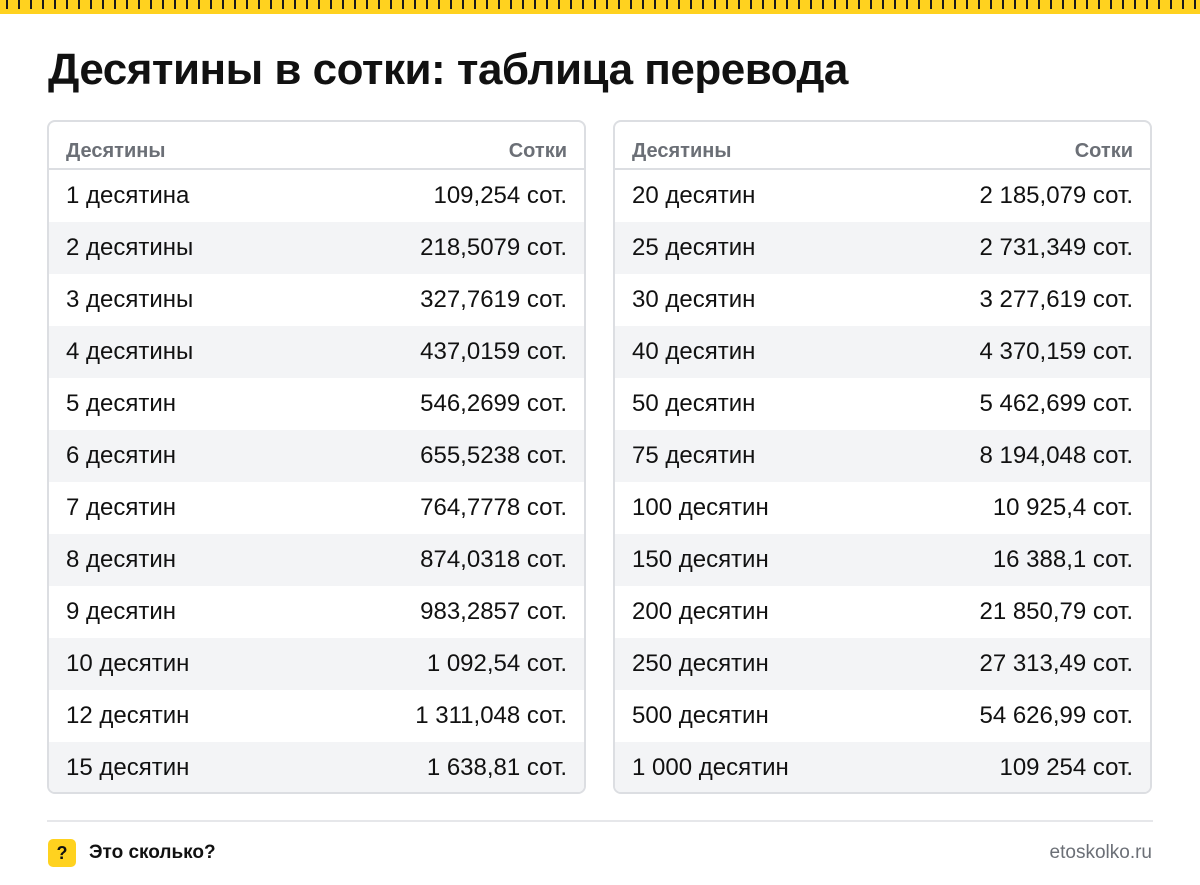 This screenshot has width=1200, height=885. Describe the element at coordinates (448, 69) in the screenshot. I see `page-title: Десятины в сотки: таблица перевода` at that location.